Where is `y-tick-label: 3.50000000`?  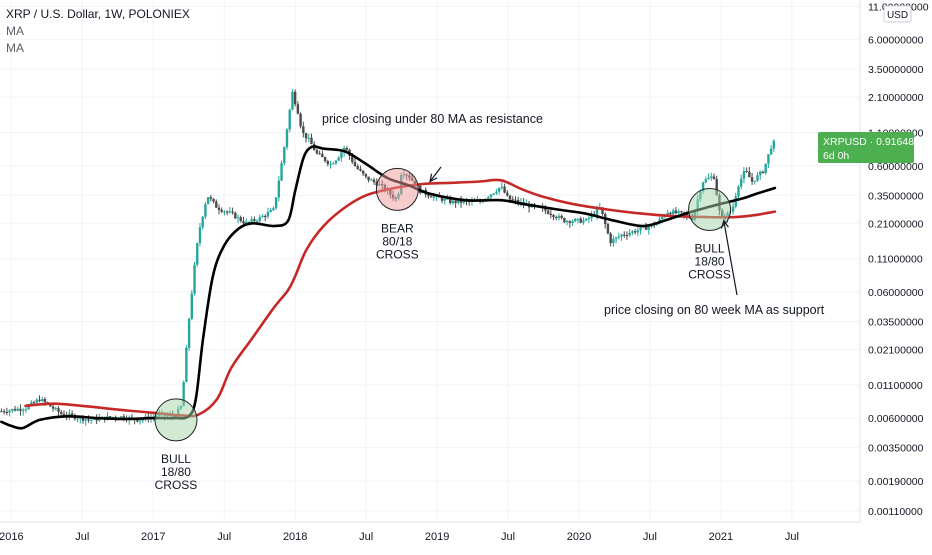
y-tick-label: 3.50000000 is located at coordinates (896, 70).